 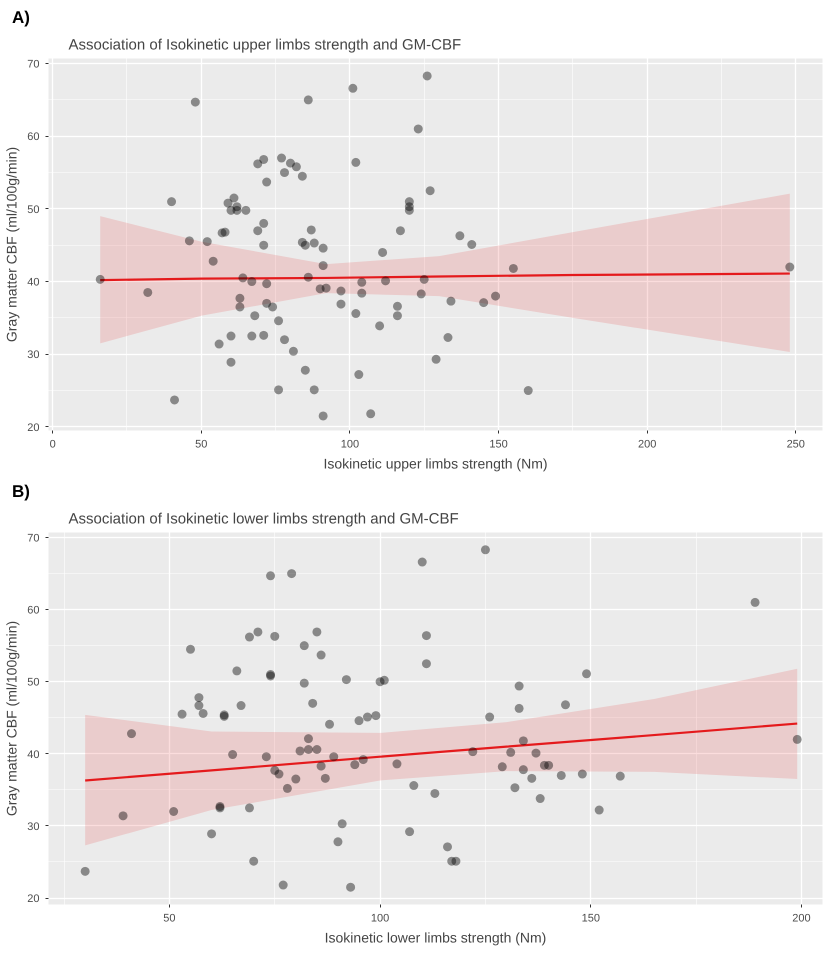 I want to click on text: A), so click(x=21, y=18).